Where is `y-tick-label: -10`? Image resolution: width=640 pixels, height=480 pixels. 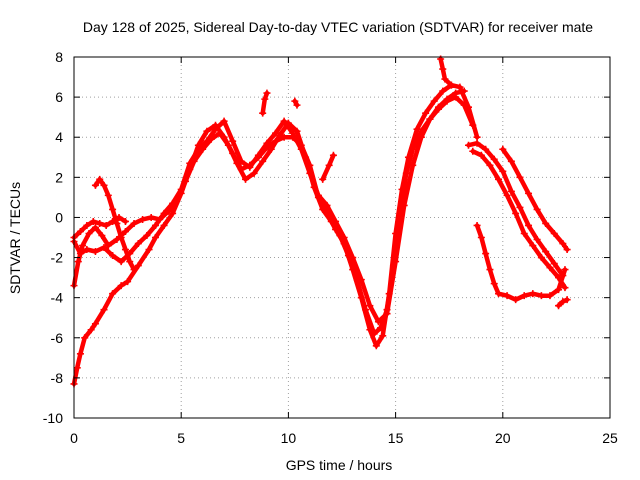 y-tick-label: -10 is located at coordinates (53, 418).